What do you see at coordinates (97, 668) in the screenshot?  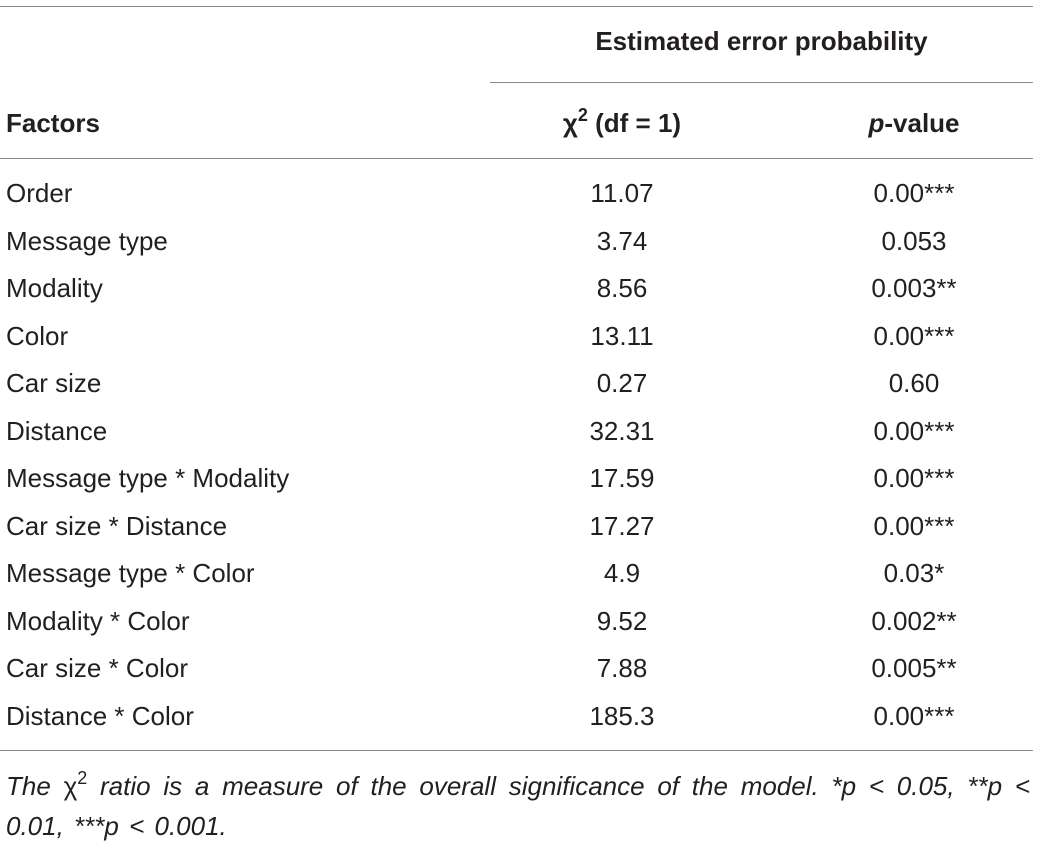 I see `cell-factor: Car size * Color` at bounding box center [97, 668].